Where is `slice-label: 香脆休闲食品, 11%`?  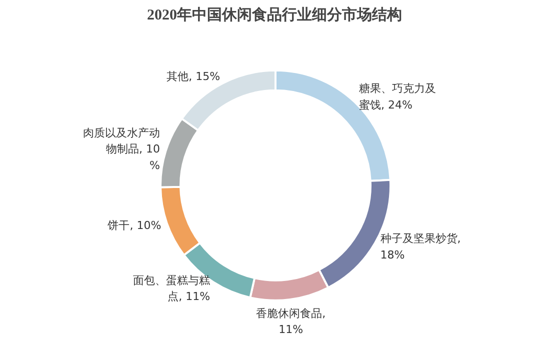 slice-label: 香脆休闲食品, 11% is located at coordinates (291, 321).